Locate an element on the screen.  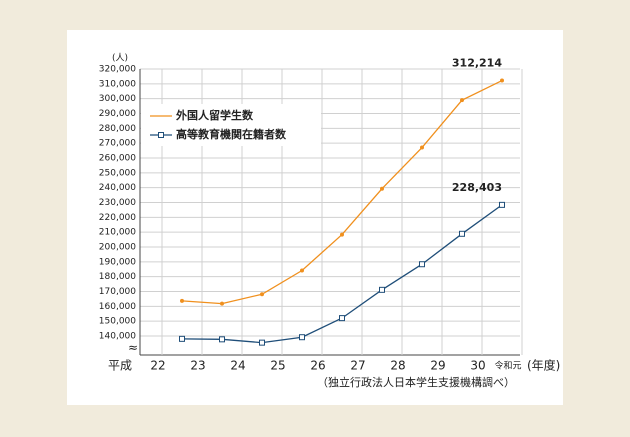
y-tick-label: 190,000 is located at coordinates (117, 262).